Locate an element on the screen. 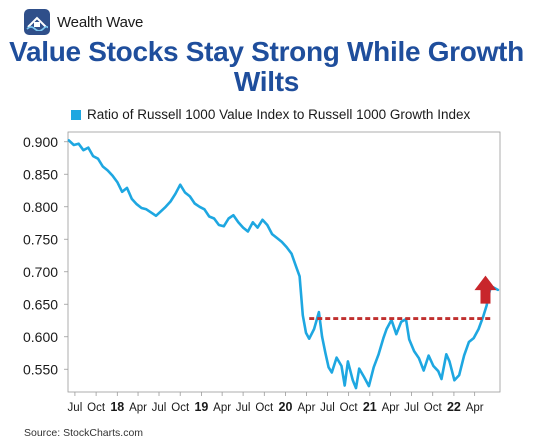  y-tick-label: 0.550 is located at coordinates (40, 369).